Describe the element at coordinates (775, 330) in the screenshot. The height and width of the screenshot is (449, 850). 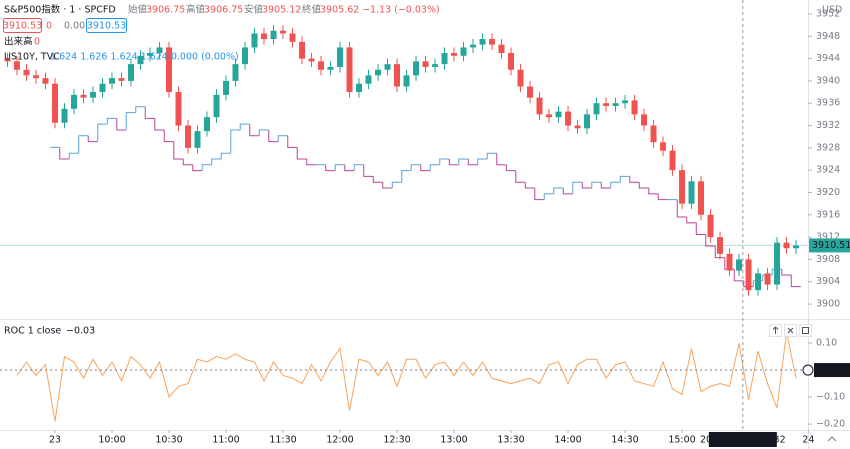
I see `up-icon` at that location.